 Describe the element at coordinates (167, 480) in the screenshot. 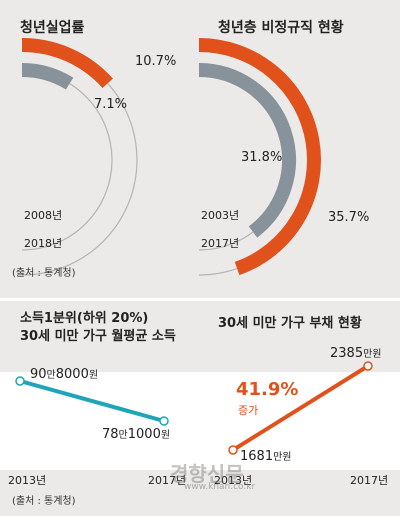

I see `income-x-2017: 2017년` at that location.